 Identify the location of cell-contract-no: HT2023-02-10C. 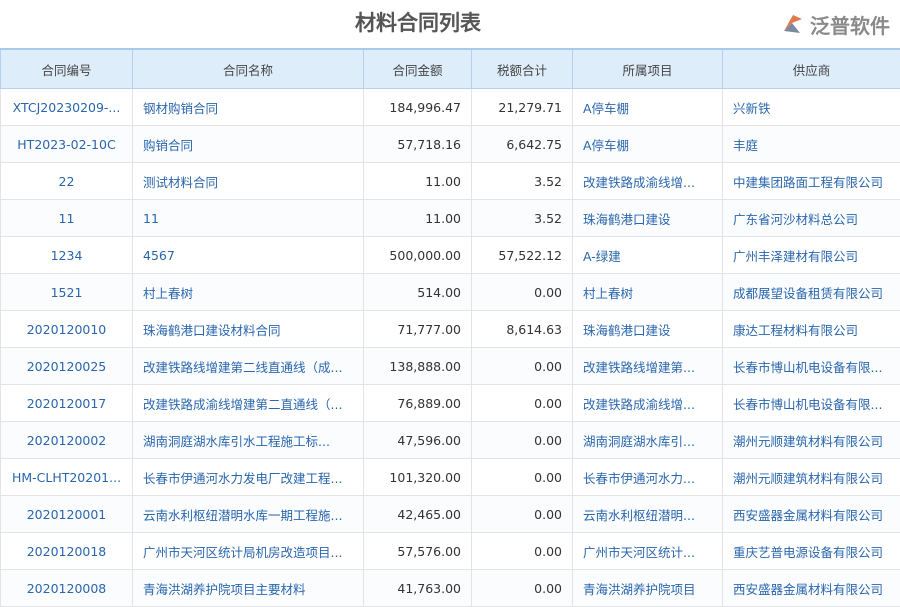
(67, 144).